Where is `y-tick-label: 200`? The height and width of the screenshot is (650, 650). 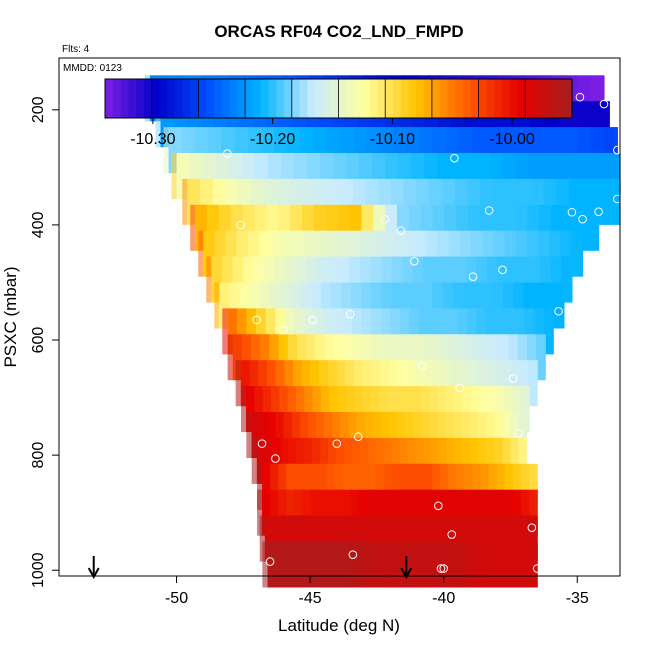 y-tick-label: 200 is located at coordinates (38, 109).